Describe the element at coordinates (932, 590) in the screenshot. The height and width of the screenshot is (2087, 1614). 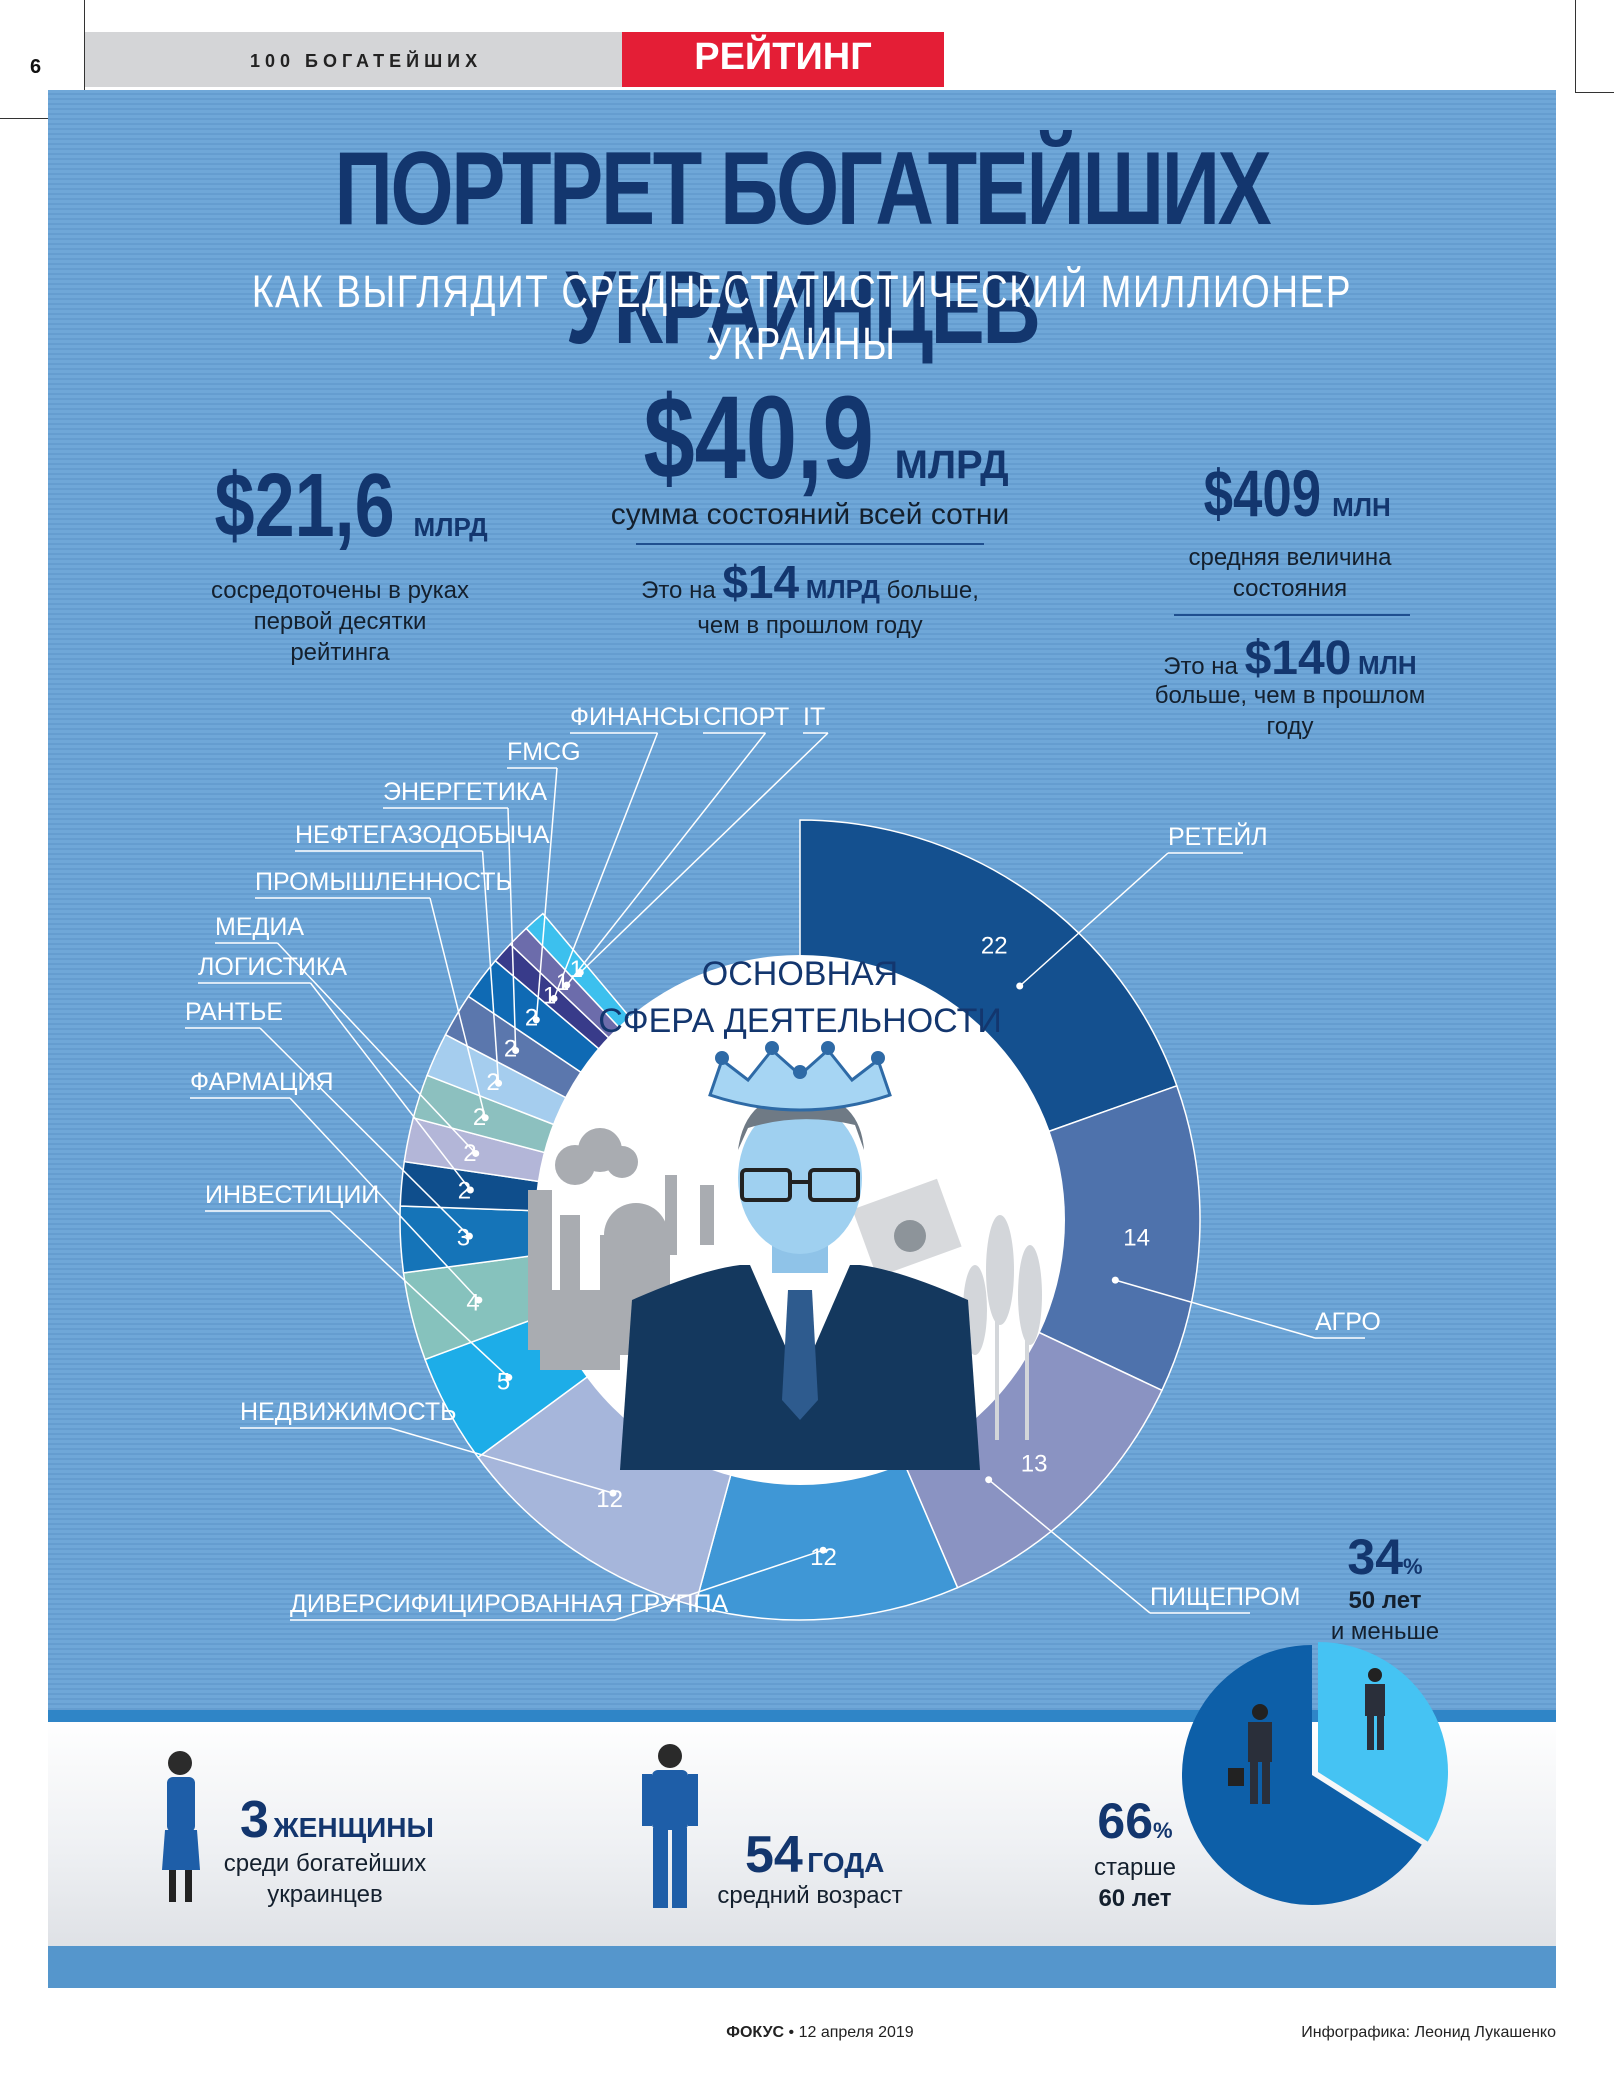
I see `delta-suffix: больше,` at that location.